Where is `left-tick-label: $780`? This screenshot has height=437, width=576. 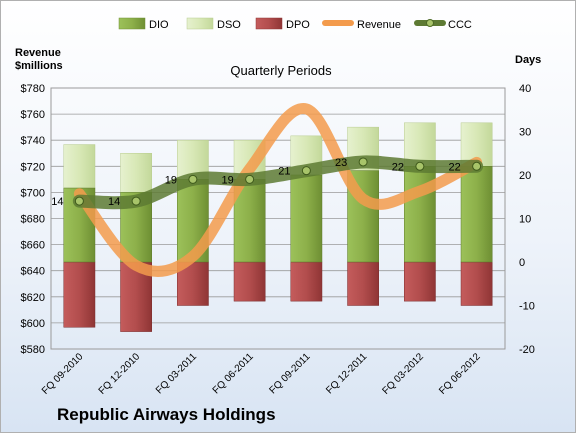
left-tick-label: $780 is located at coordinates (33, 89).